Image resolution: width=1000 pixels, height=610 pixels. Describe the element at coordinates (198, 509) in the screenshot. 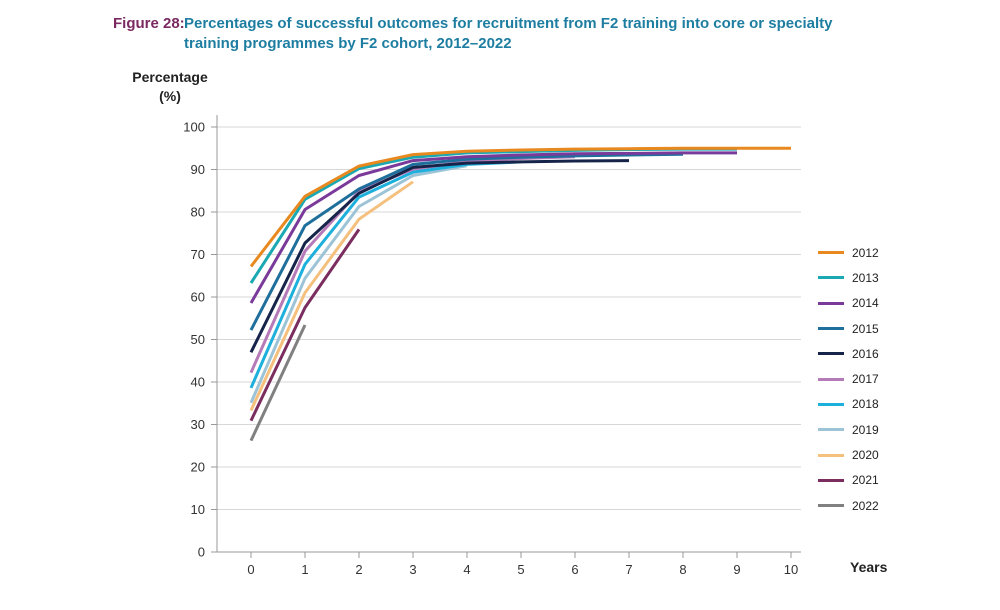

I see `y-tick-label-10: 10` at that location.